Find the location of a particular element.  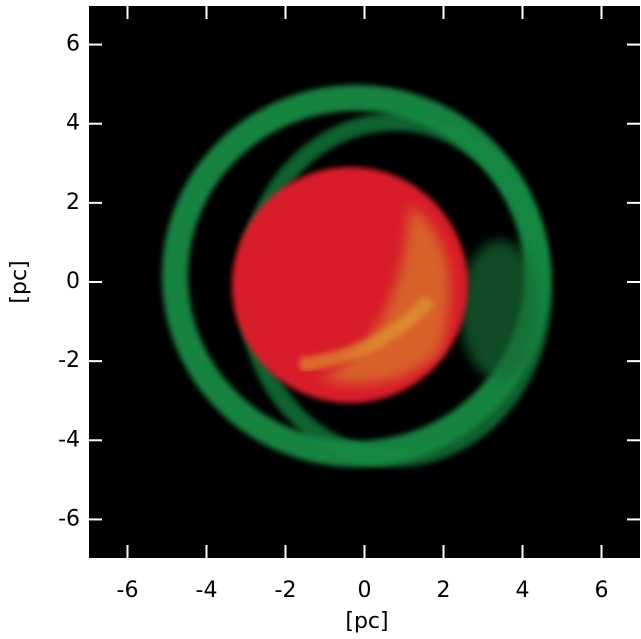

y-tick-label: -6 is located at coordinates (69, 518).